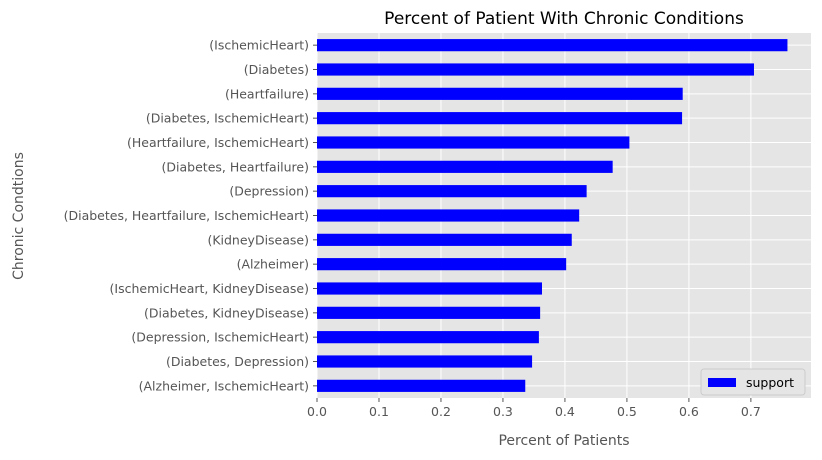 The width and height of the screenshot is (822, 460). Describe the element at coordinates (267, 93) in the screenshot. I see `y-tick-label: (Heartfailure)` at that location.